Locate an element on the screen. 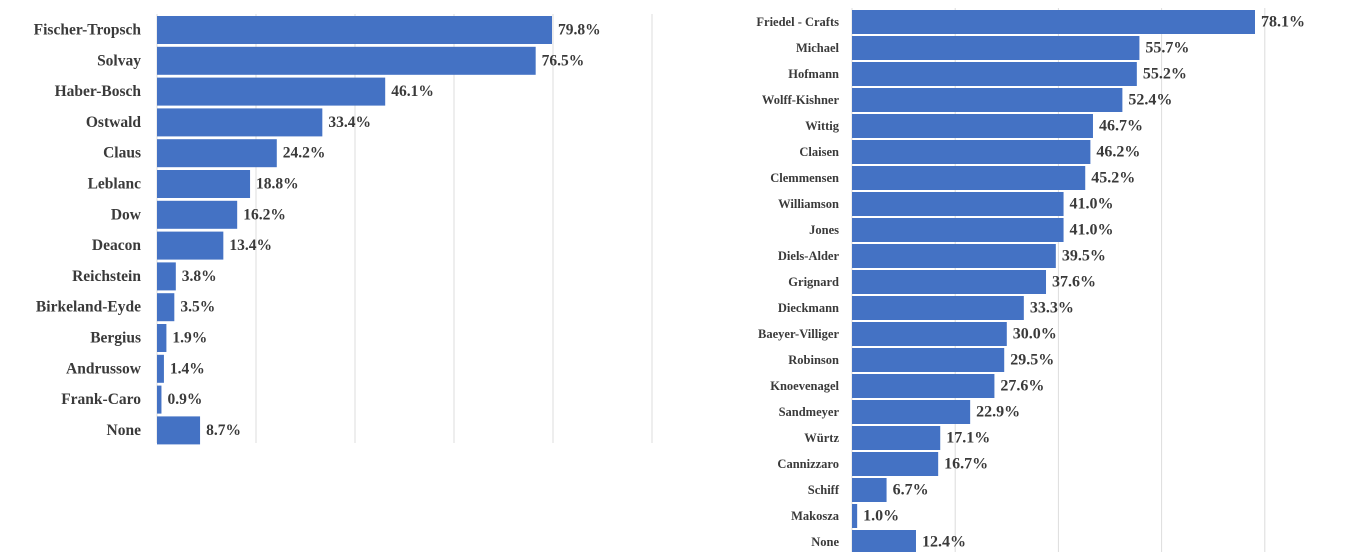 This screenshot has height=552, width=1355. value-label: 79.8% is located at coordinates (579, 30).